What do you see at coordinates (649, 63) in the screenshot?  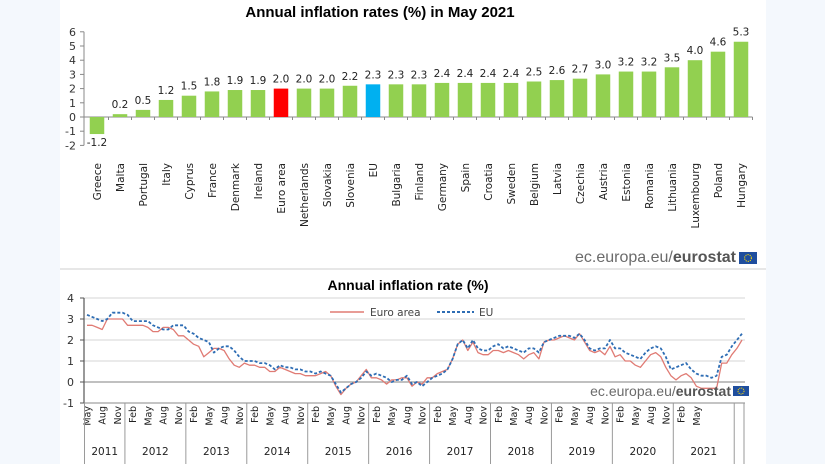 I see `data-label: 3.2` at bounding box center [649, 63].